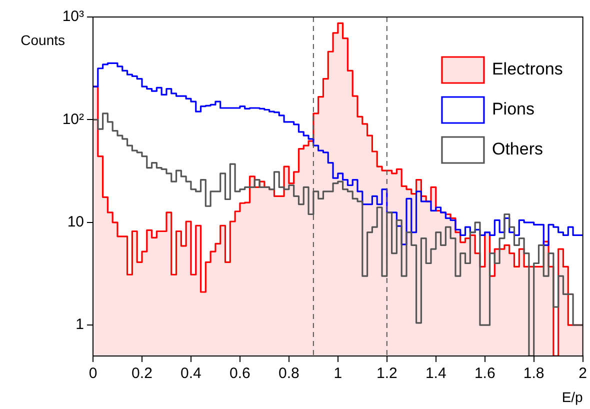  What do you see at coordinates (387, 373) in the screenshot?
I see `x-tick-label: 1.2` at bounding box center [387, 373].